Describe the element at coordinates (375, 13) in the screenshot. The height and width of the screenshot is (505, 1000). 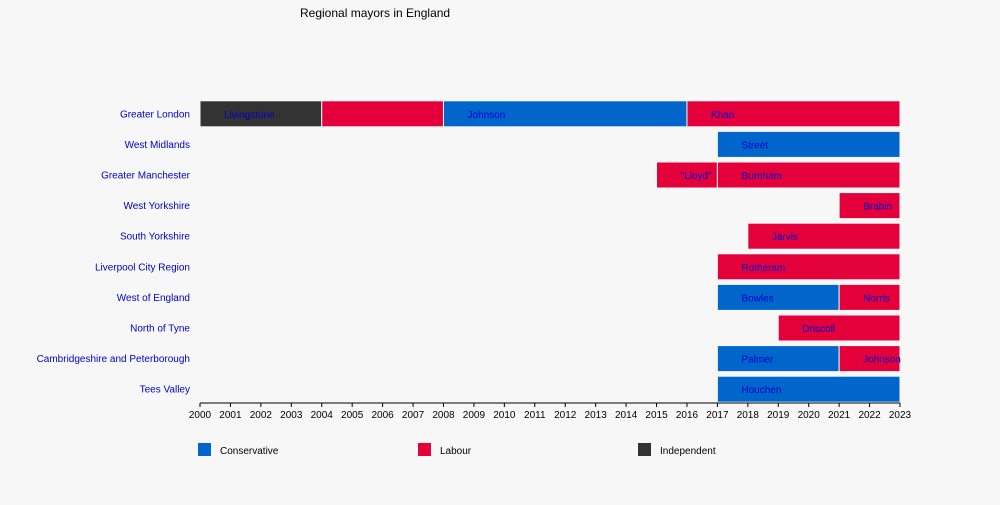
I see `chart-title: Regional mayors in England` at that location.